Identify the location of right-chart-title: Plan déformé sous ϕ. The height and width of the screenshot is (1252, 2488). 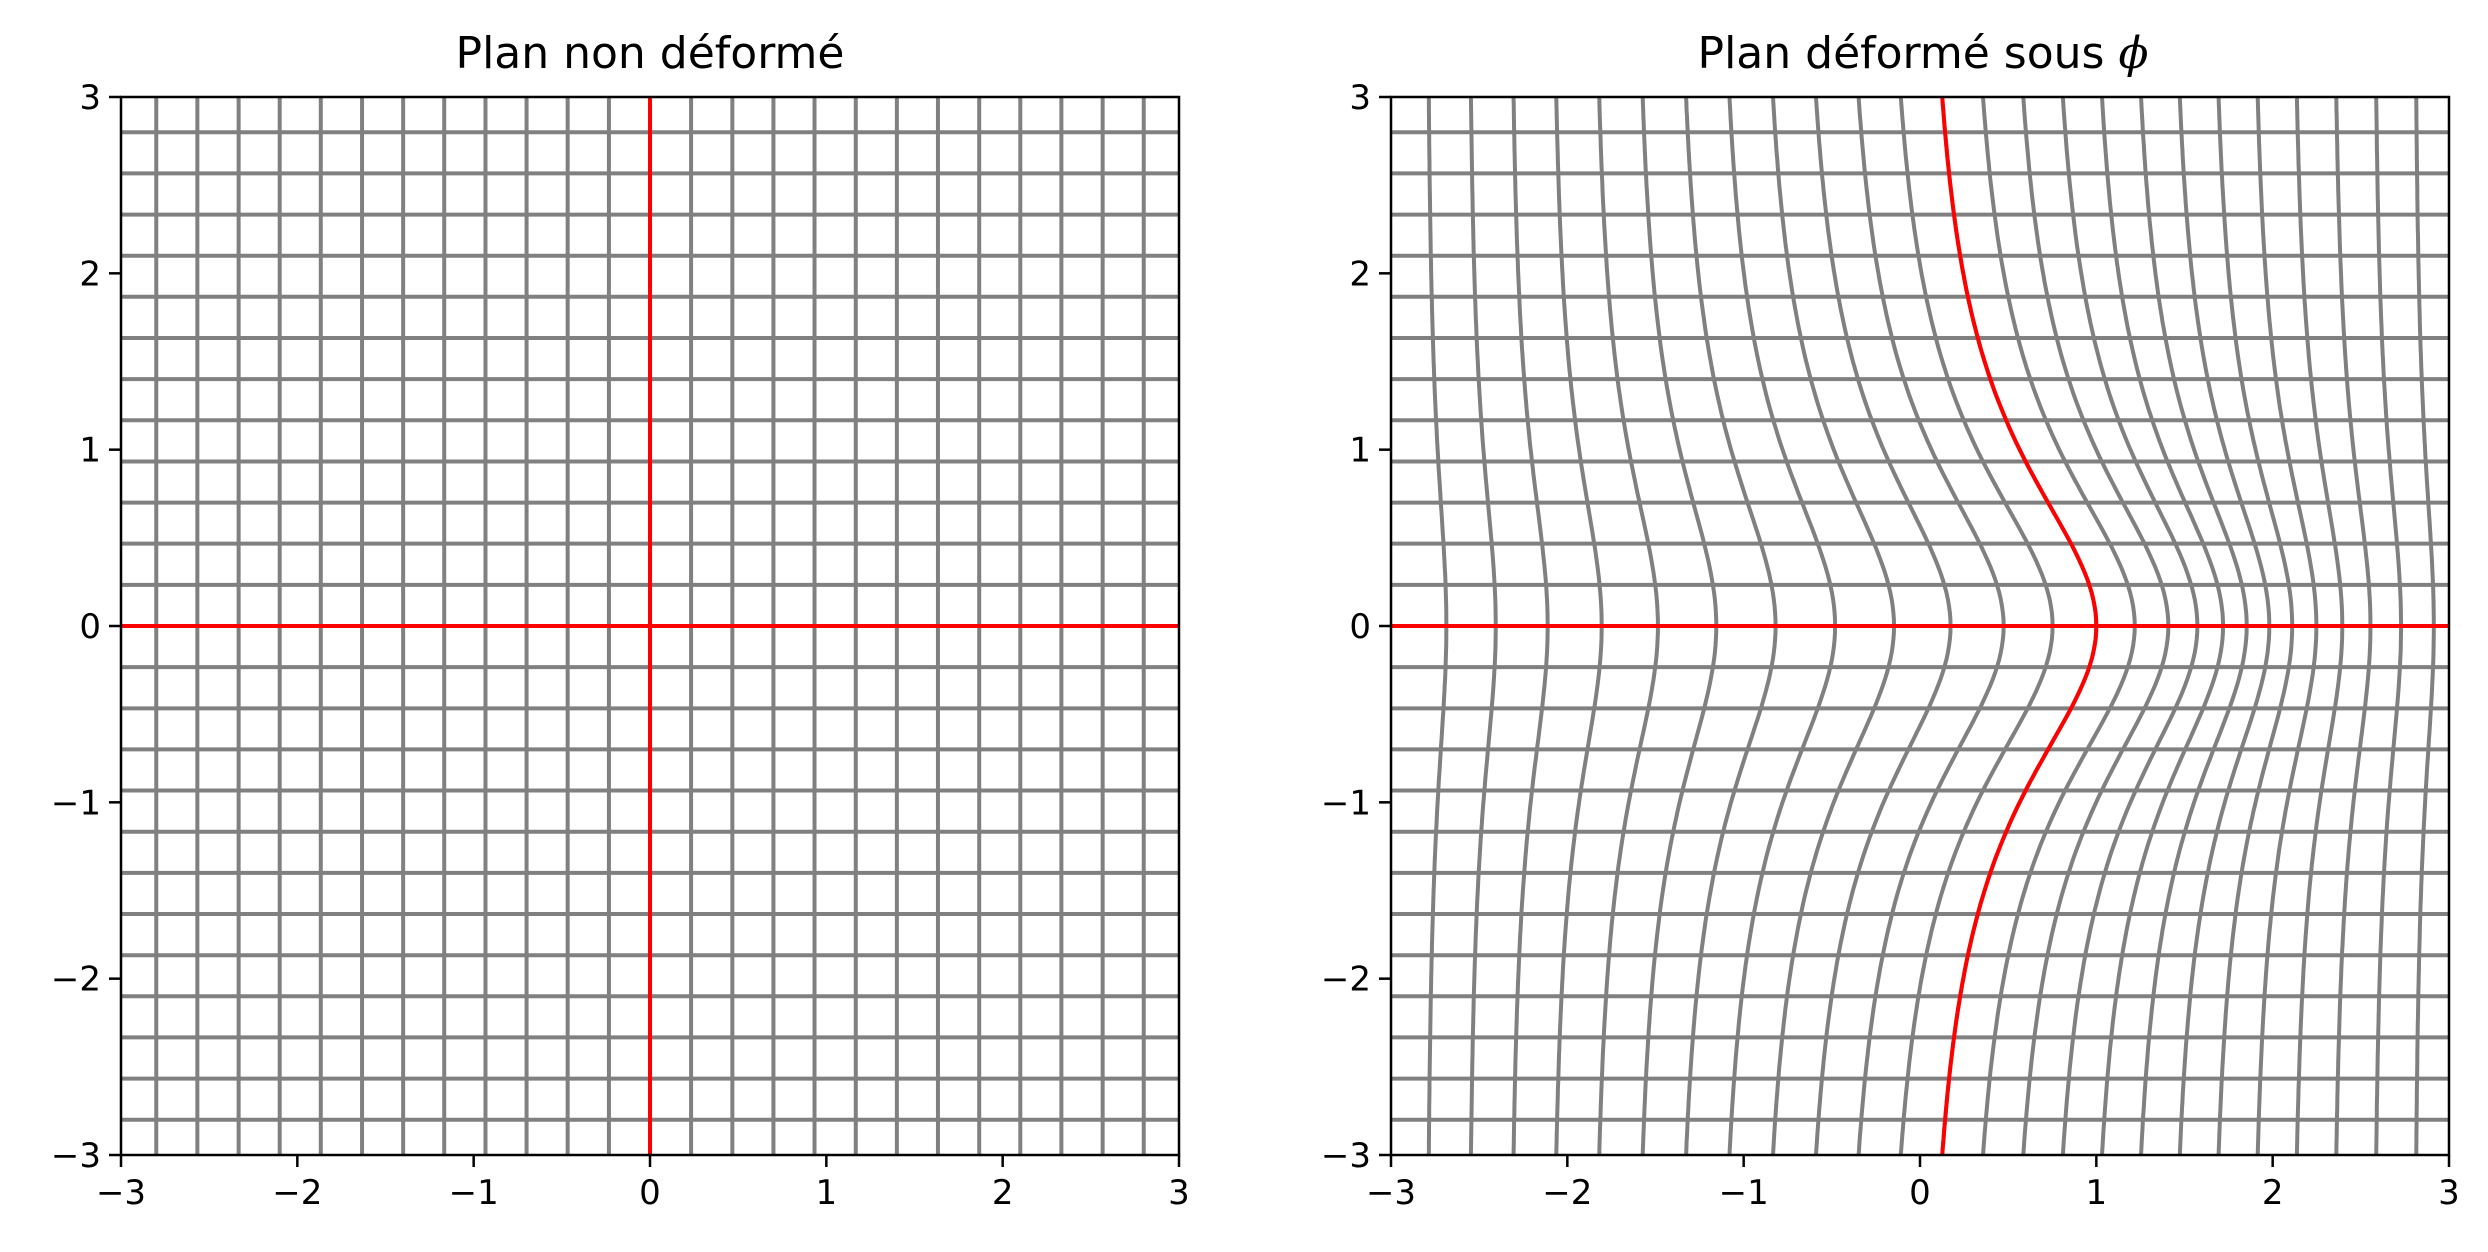
(1923, 53).